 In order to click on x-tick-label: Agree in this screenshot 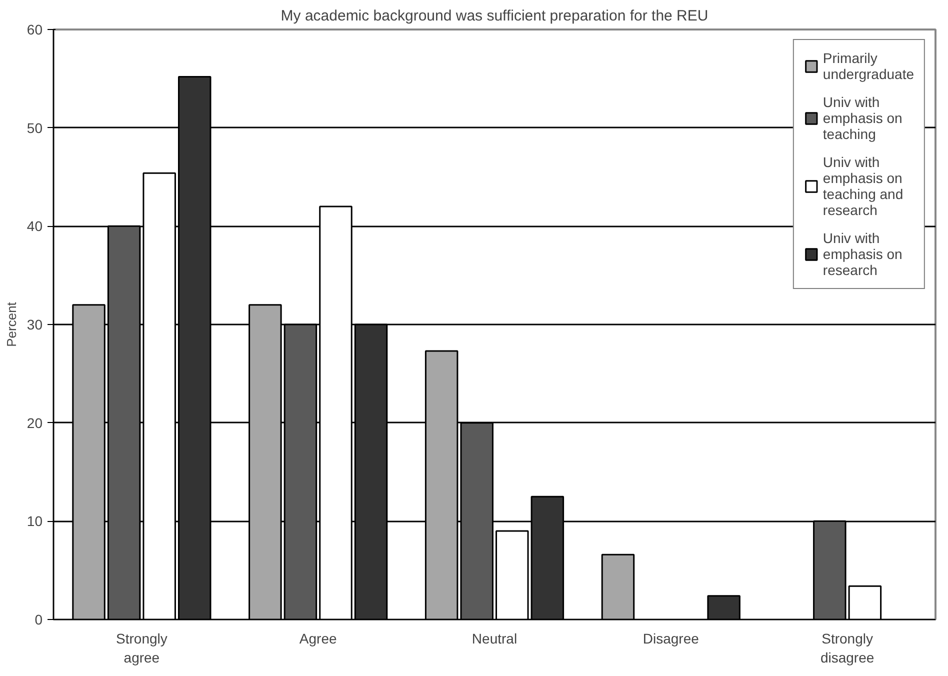, I will do `click(318, 638)`.